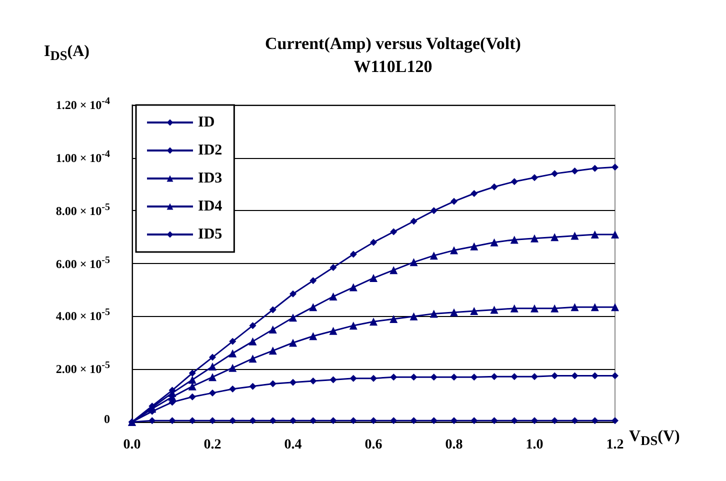 The image size is (726, 481). Describe the element at coordinates (83, 157) in the screenshot. I see `y-tick-label: 1.00 × 10$^{-4}$` at that location.